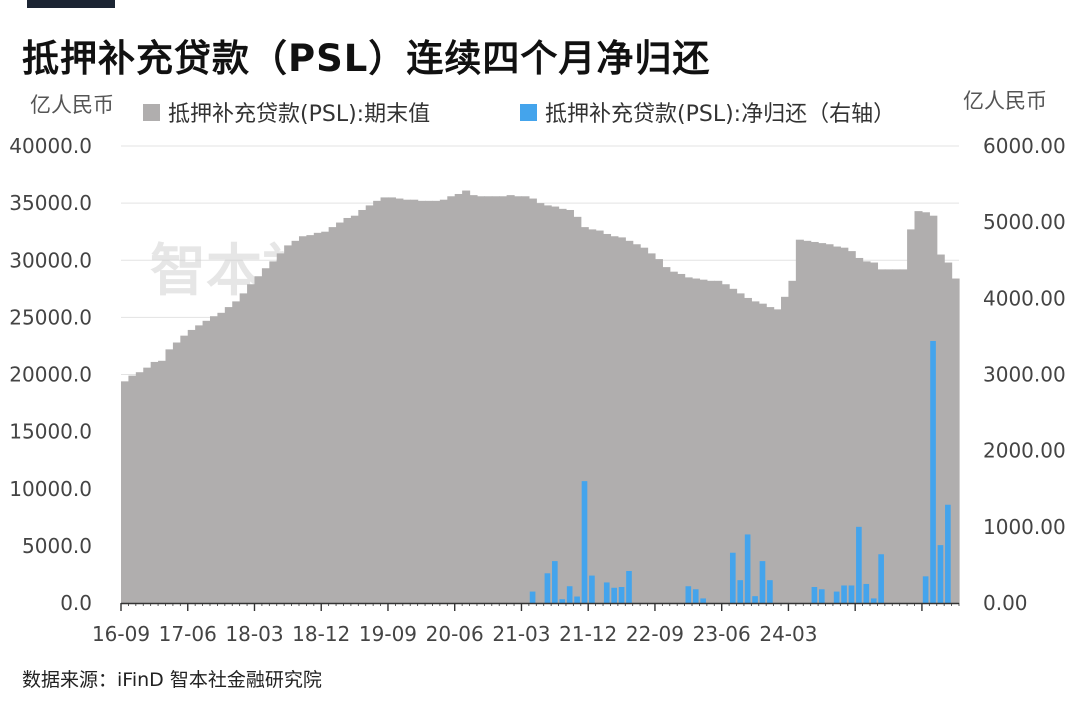 The height and width of the screenshot is (707, 1080). I want to click on legend: 抵押补充贷款(PSL):期末值 抵押补充贷款(PSL):净归还（右轴）, so click(519, 114).